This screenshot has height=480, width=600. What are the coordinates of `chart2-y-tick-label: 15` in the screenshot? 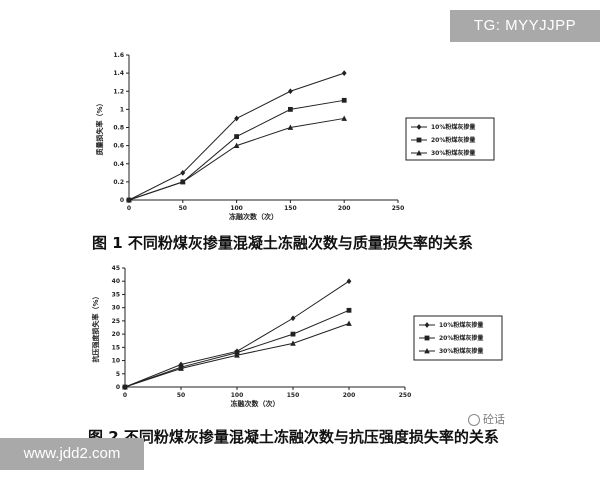 It's located at (116, 347).